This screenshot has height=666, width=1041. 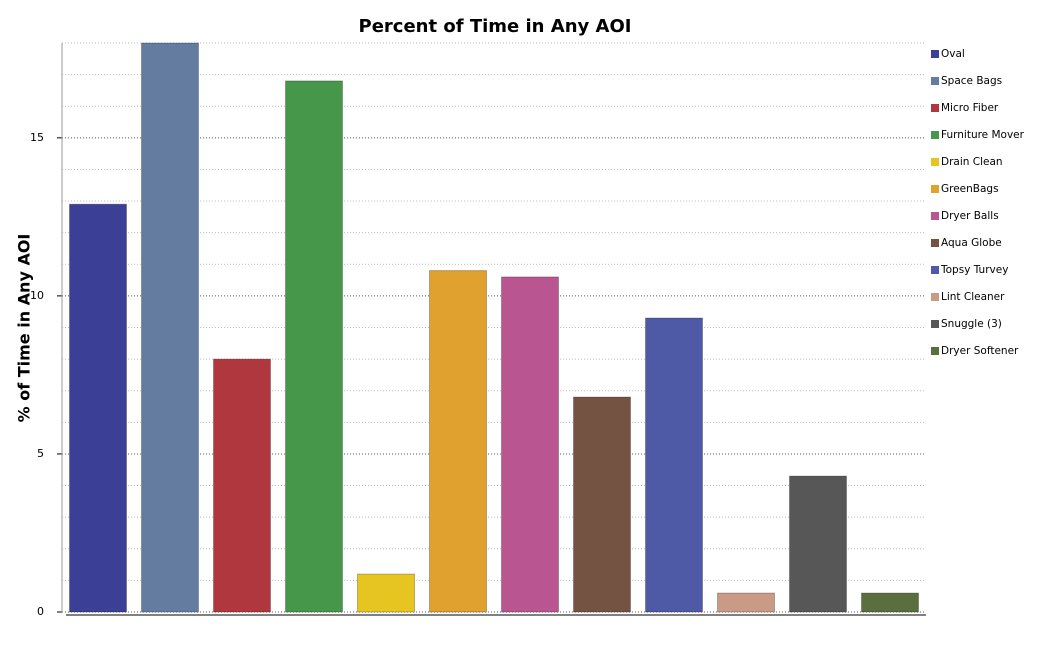 I want to click on y-tick-label: 10, so click(x=37, y=295).